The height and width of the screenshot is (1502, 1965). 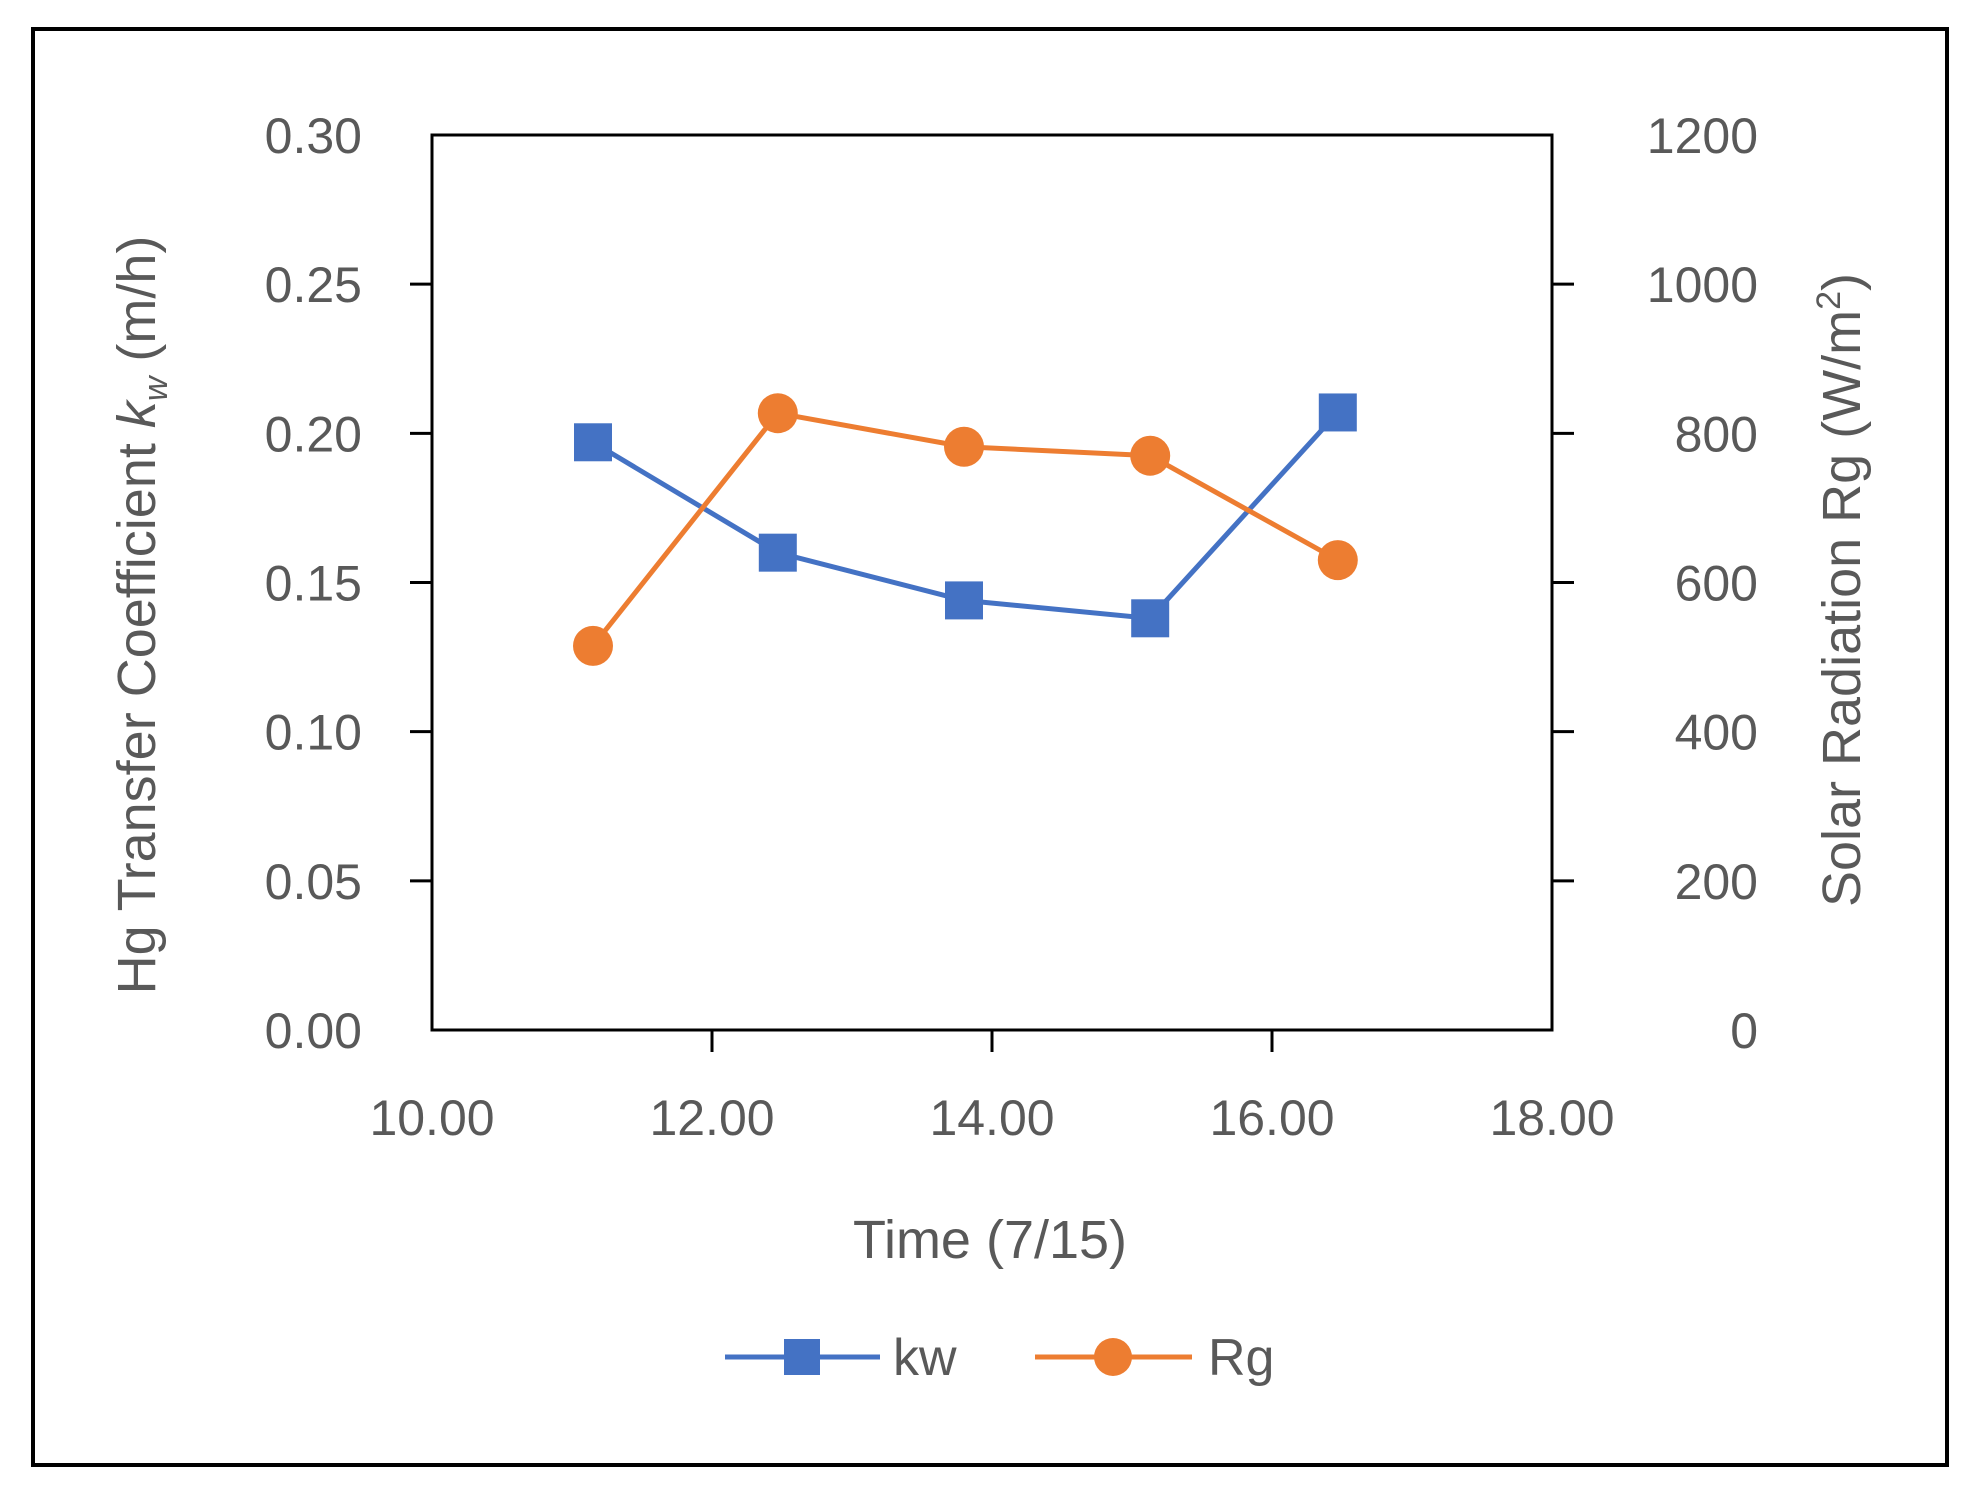 What do you see at coordinates (313, 733) in the screenshot?
I see `left-y-tick-label: 0.10` at bounding box center [313, 733].